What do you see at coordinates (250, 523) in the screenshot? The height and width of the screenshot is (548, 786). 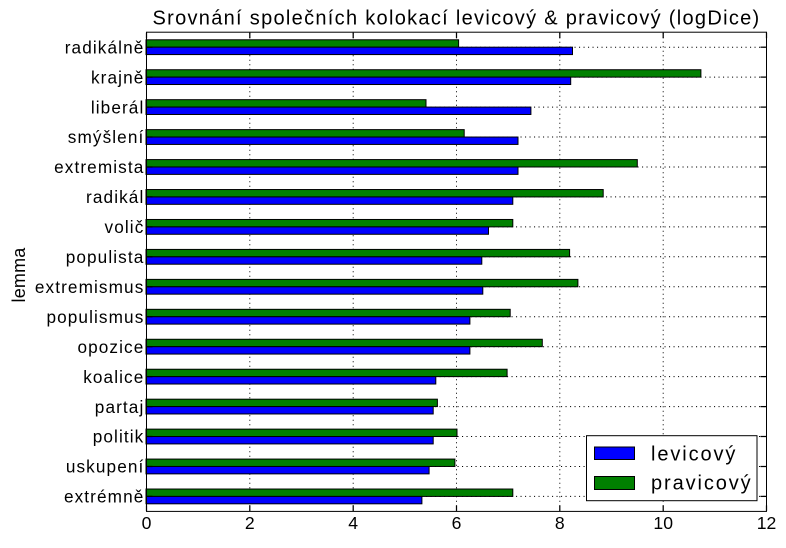 I see `svg-text: 2` at bounding box center [250, 523].